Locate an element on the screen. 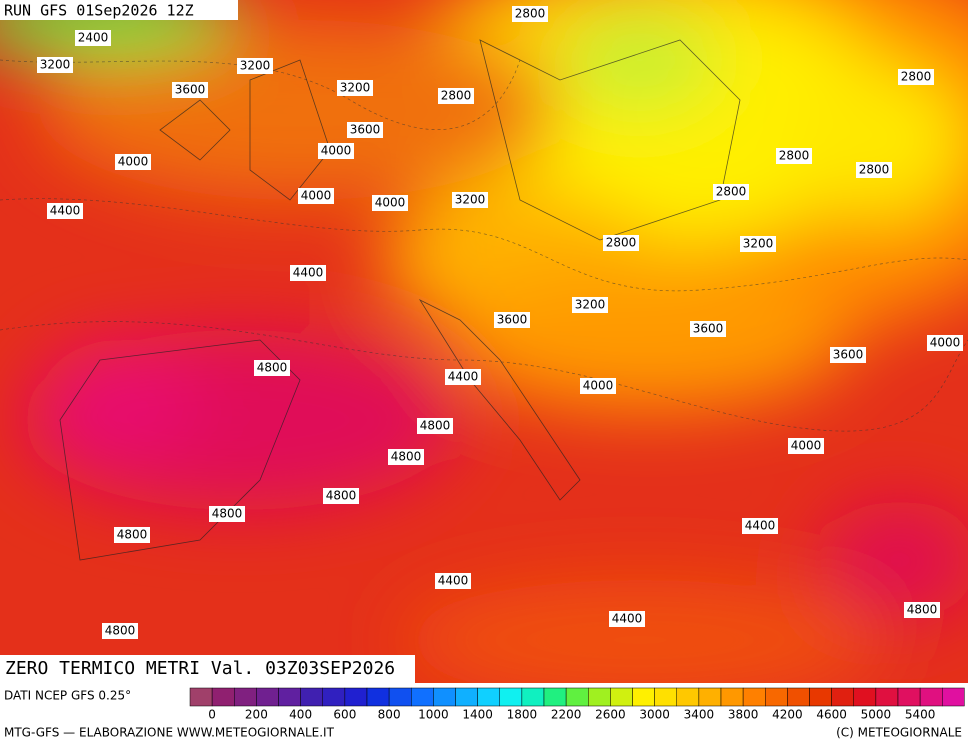 The image size is (968, 749). colorbar-label: 3800 is located at coordinates (743, 715).